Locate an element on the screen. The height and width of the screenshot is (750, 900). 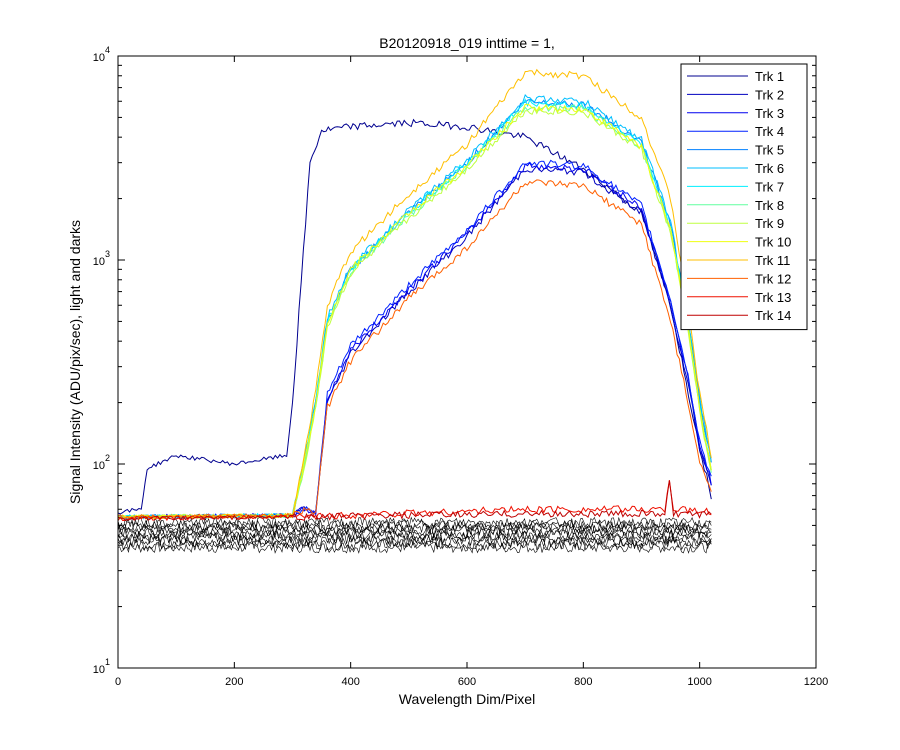
legend-label: Trk 8 is located at coordinates (769, 205).